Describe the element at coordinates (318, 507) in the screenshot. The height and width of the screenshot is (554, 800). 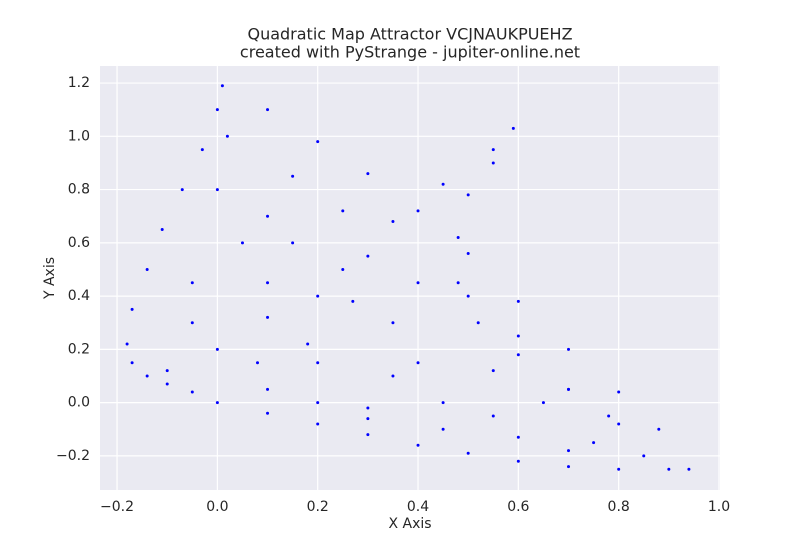
I see `x-tick-label: 0.2` at that location.